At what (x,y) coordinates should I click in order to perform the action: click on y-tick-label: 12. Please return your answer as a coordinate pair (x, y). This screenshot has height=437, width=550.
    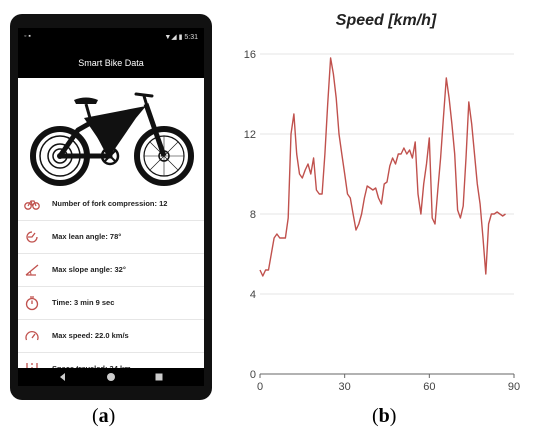
    Looking at the image, I should click on (250, 135).